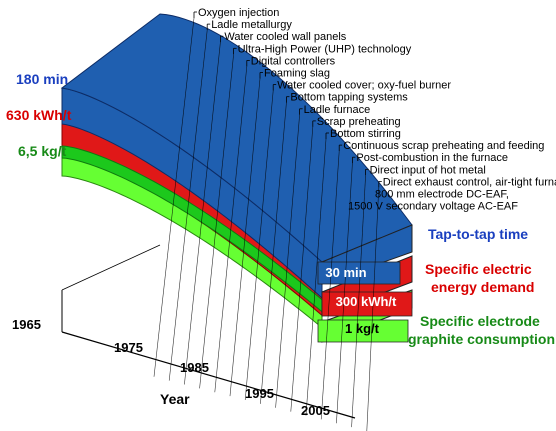 The width and height of the screenshot is (556, 431). What do you see at coordinates (478, 269) in the screenshot?
I see `band-title-energy-1: Specific electric` at bounding box center [478, 269].